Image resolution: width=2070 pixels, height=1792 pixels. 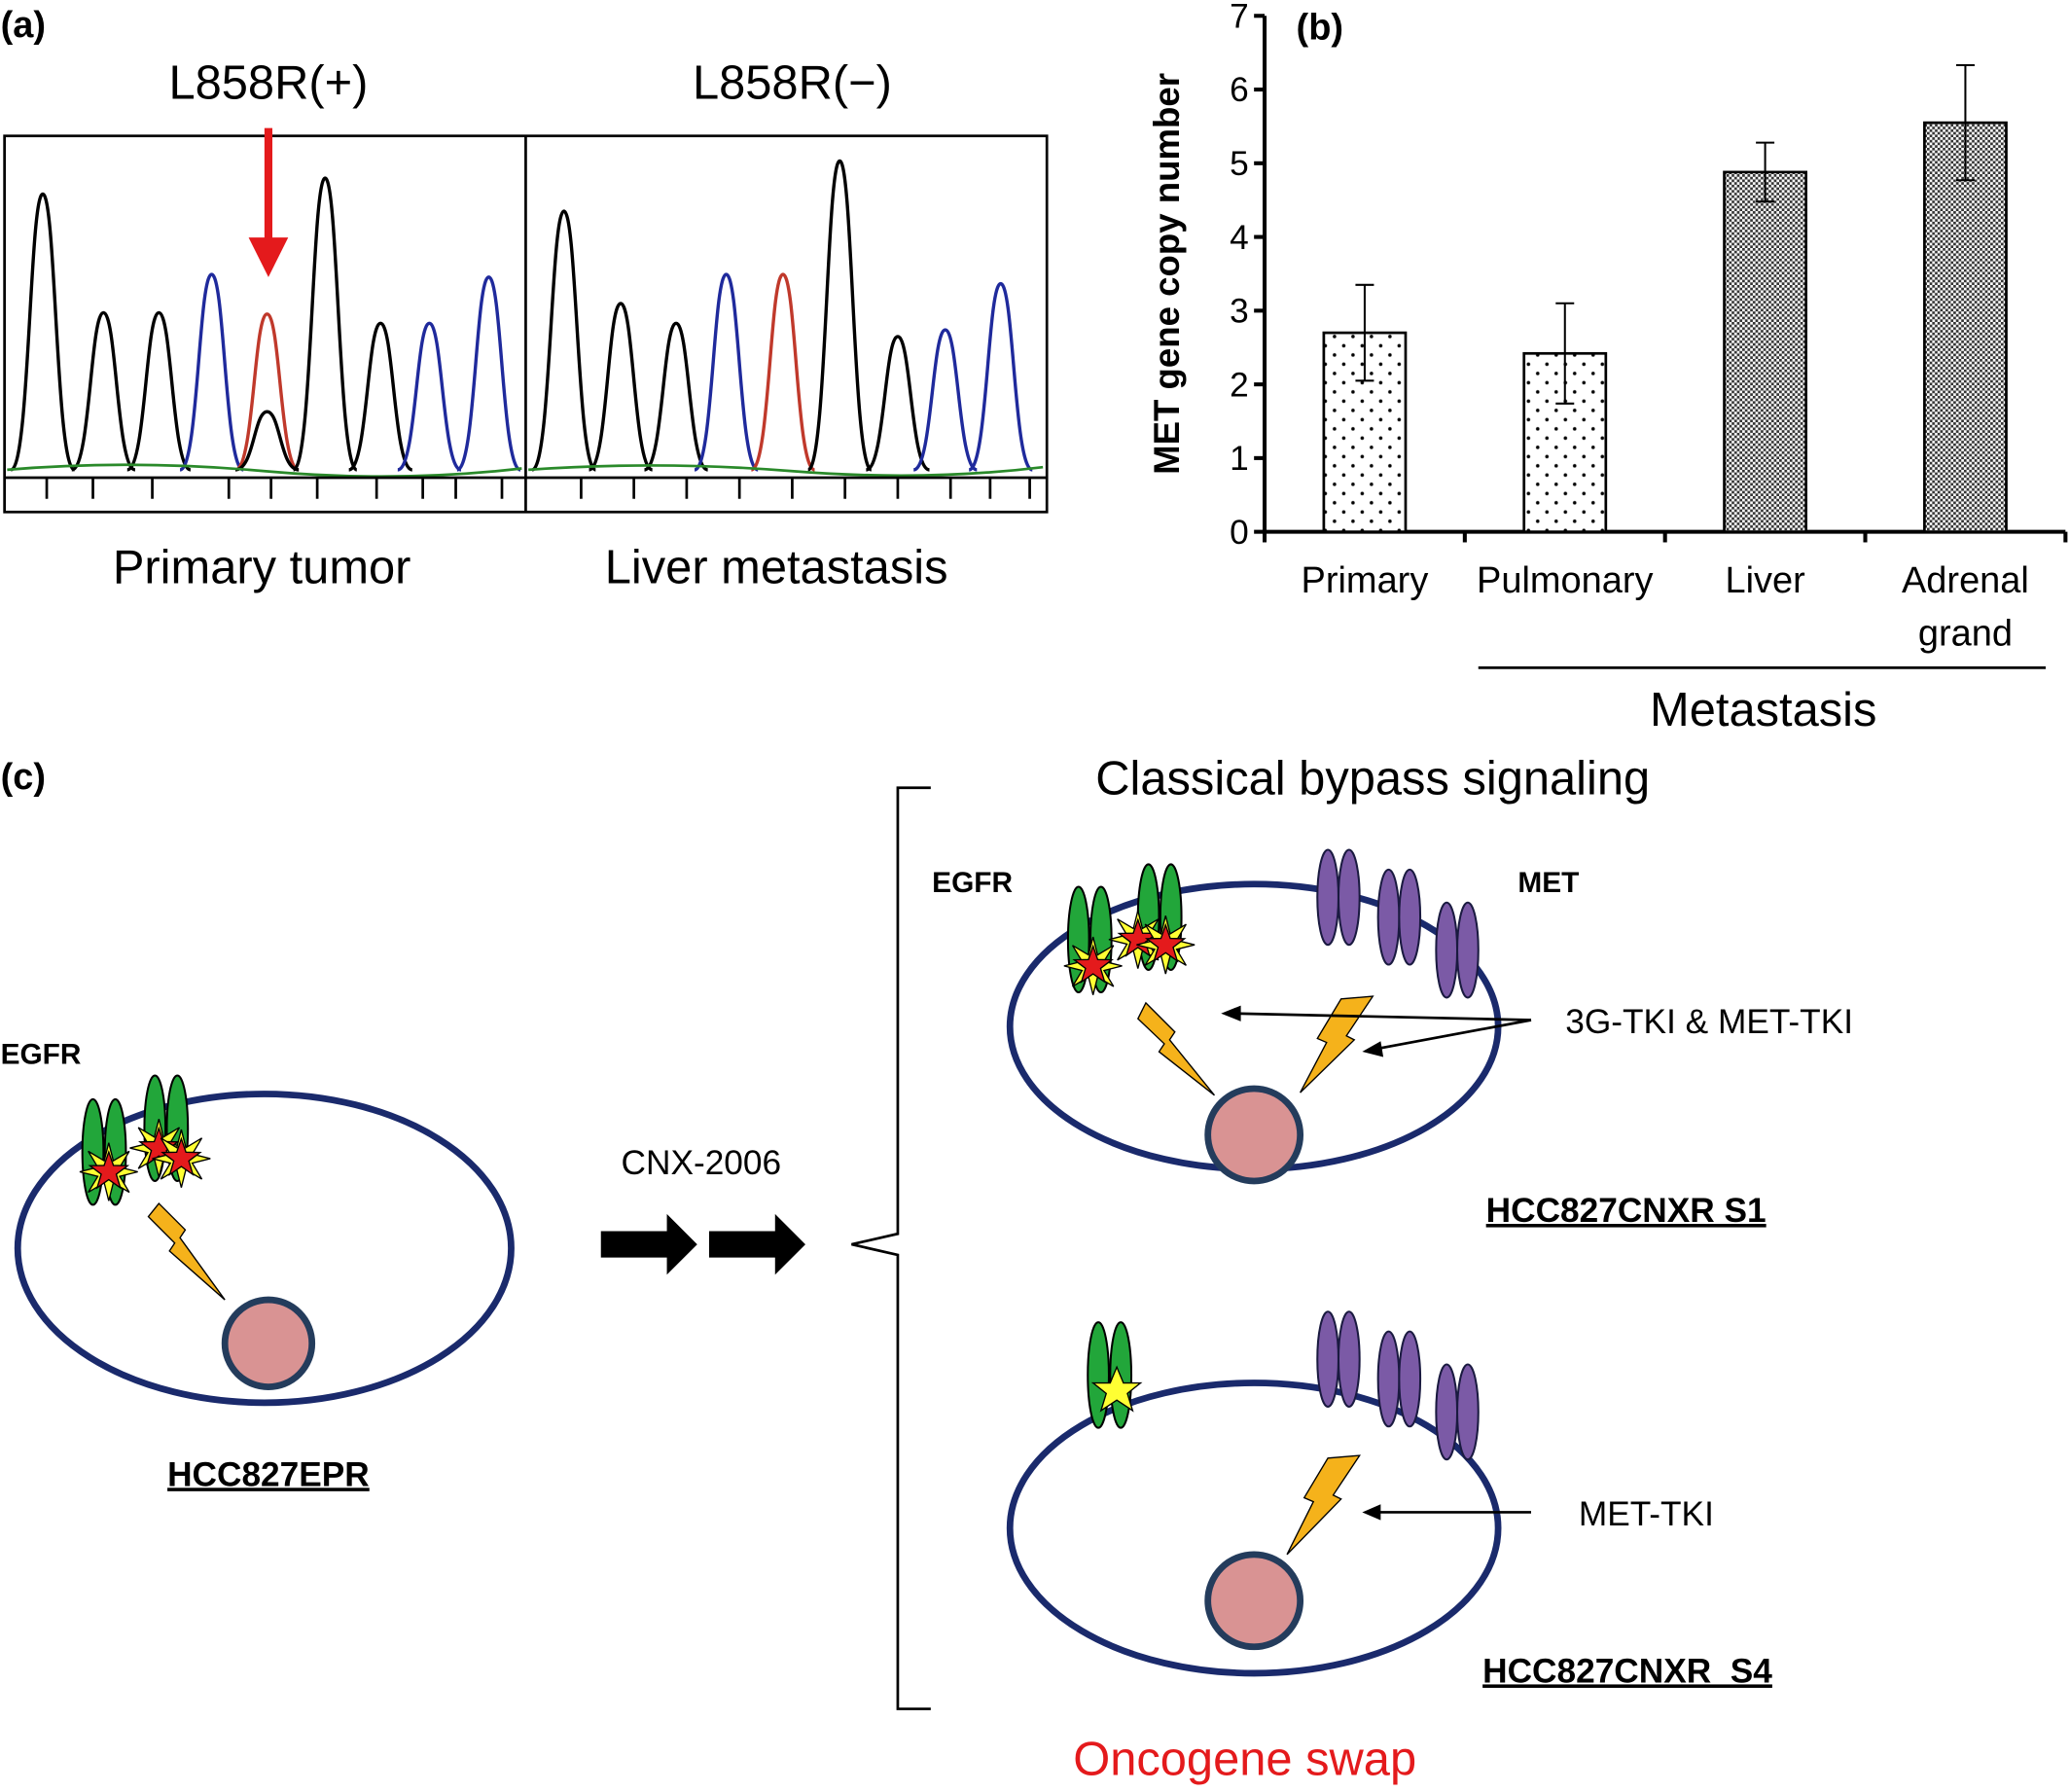 What do you see at coordinates (792, 83) in the screenshot?
I see `title: L858R(−)` at bounding box center [792, 83].